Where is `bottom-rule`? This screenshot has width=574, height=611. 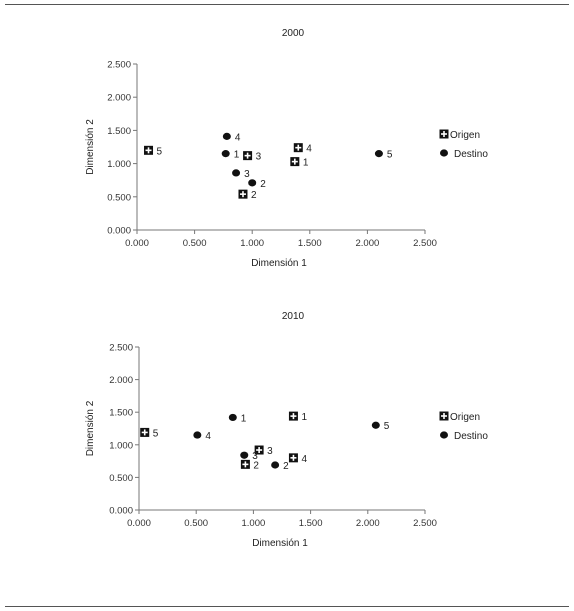 bottom-rule is located at coordinates (287, 606).